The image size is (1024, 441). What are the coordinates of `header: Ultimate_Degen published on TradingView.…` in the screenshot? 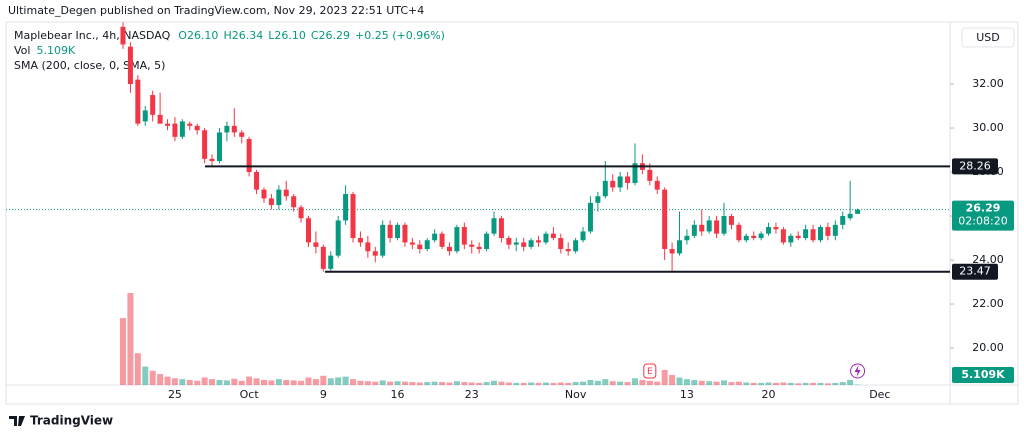 It's located at (216, 10).